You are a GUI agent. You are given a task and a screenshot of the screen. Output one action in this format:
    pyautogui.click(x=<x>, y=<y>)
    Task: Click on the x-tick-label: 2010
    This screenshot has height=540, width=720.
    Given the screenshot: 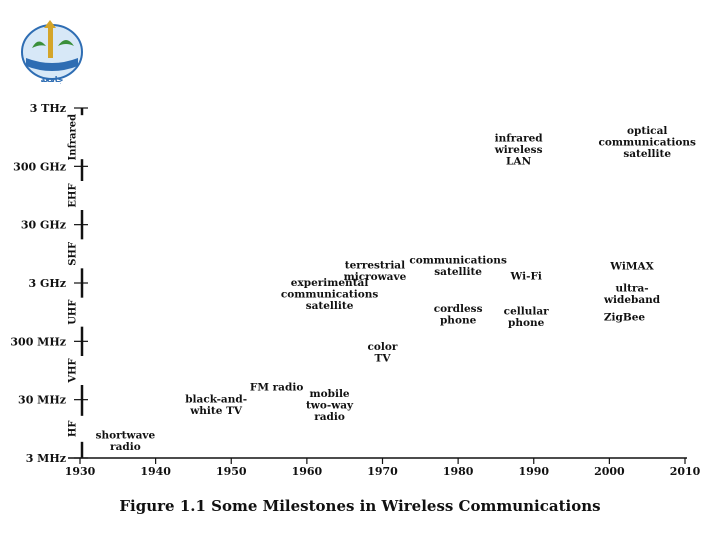 What is the action you would take?
    pyautogui.click(x=685, y=471)
    